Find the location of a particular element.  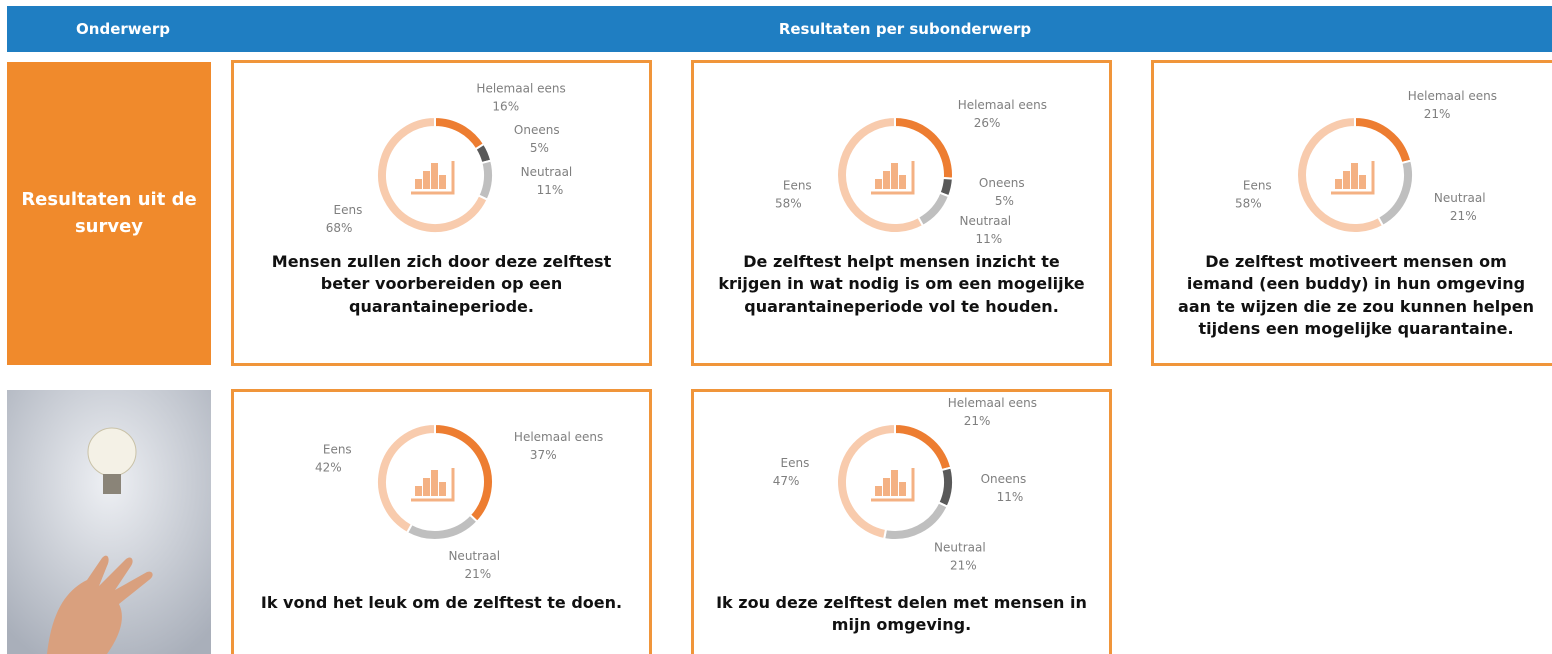

lightbulb-photo is located at coordinates (109, 522).